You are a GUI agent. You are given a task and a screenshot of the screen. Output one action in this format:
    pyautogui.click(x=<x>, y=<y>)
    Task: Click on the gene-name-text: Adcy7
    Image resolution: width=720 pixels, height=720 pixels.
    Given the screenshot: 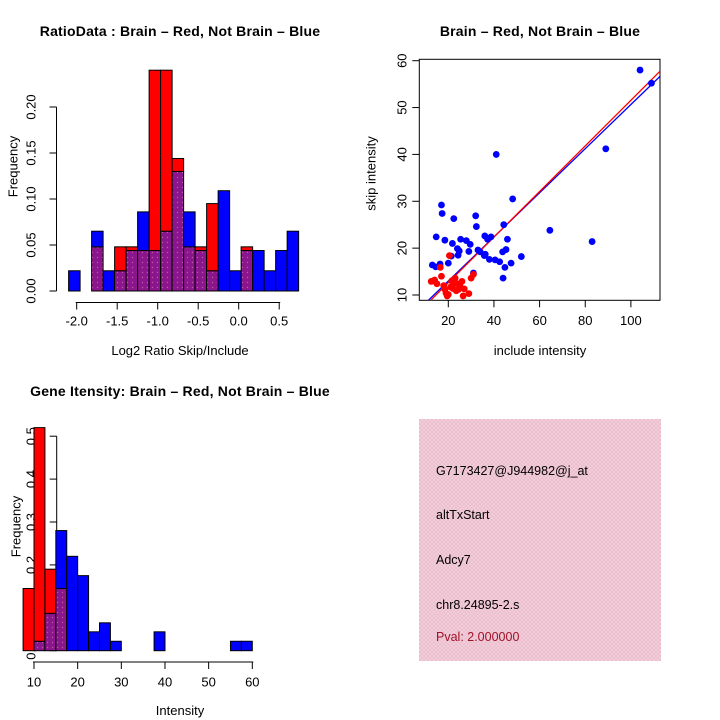 What is the action you would take?
    pyautogui.click(x=453, y=560)
    